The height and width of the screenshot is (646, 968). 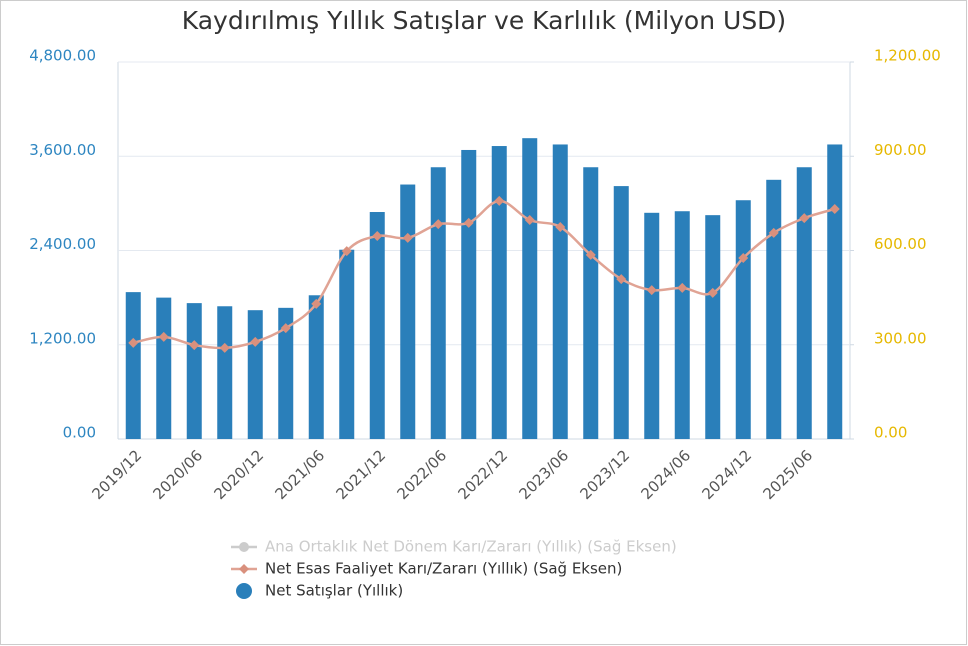 I want to click on y-tick-label: 4,800.00, so click(x=62, y=56).